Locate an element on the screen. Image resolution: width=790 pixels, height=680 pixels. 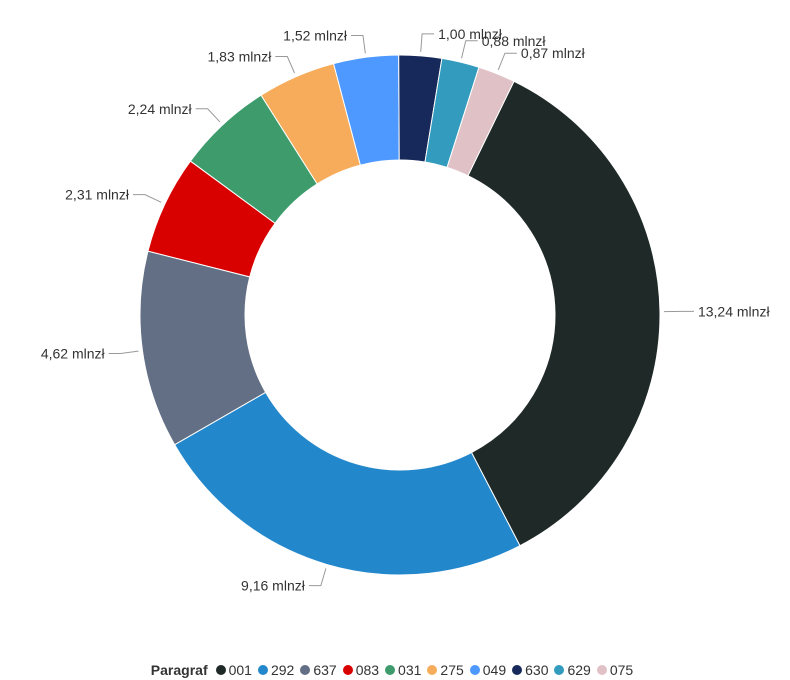
legend-item-275: 275 is located at coordinates (445, 670).